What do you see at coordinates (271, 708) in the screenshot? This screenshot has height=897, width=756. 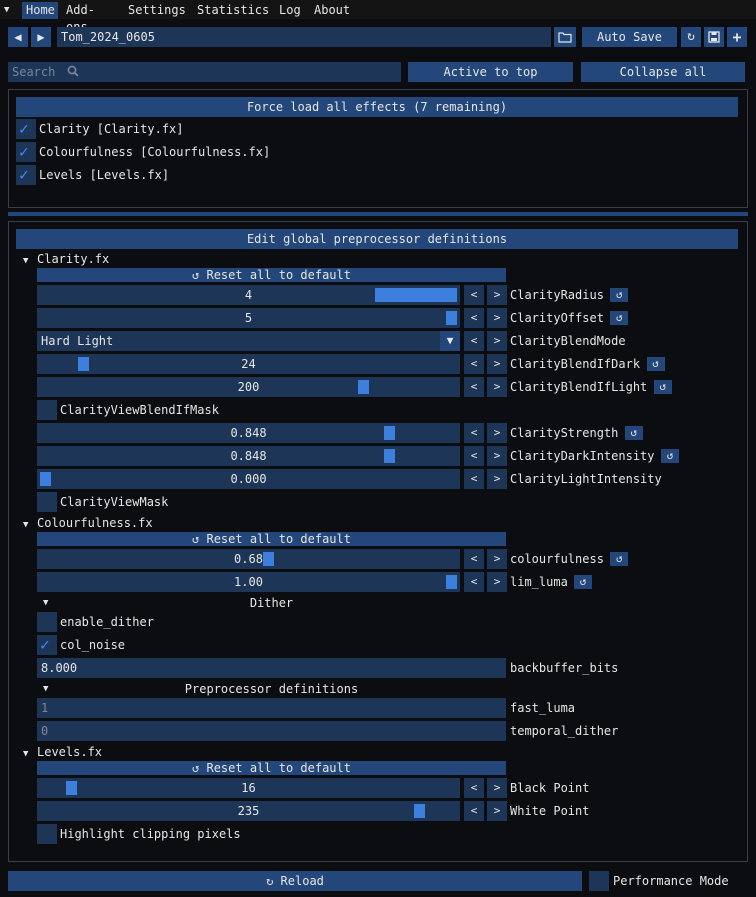 I see `preprocessor-input: 1` at bounding box center [271, 708].